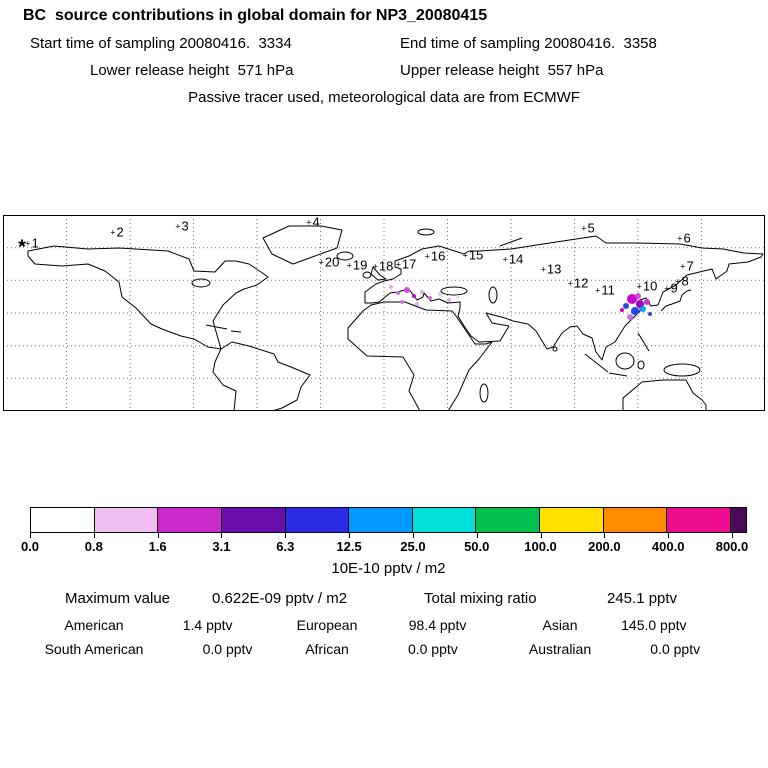 Image resolution: width=768 pixels, height=768 pixels. Describe the element at coordinates (201, 283) in the screenshot. I see `great-lakes` at that location.